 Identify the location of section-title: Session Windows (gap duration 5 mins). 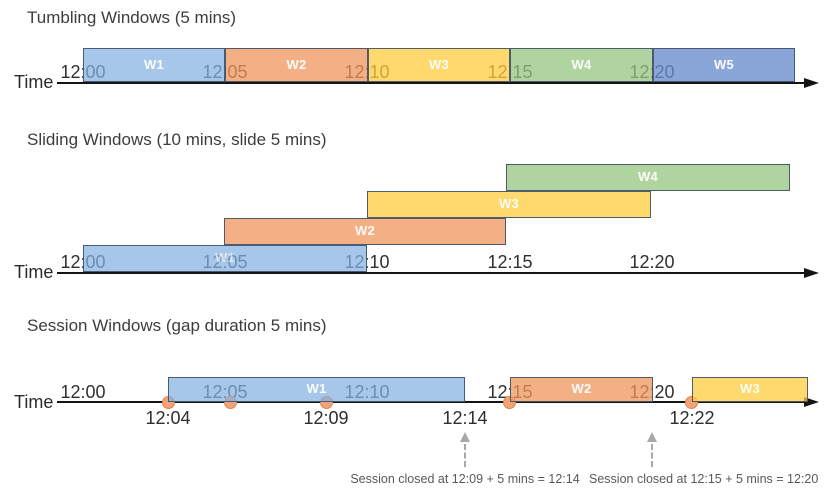
(177, 325).